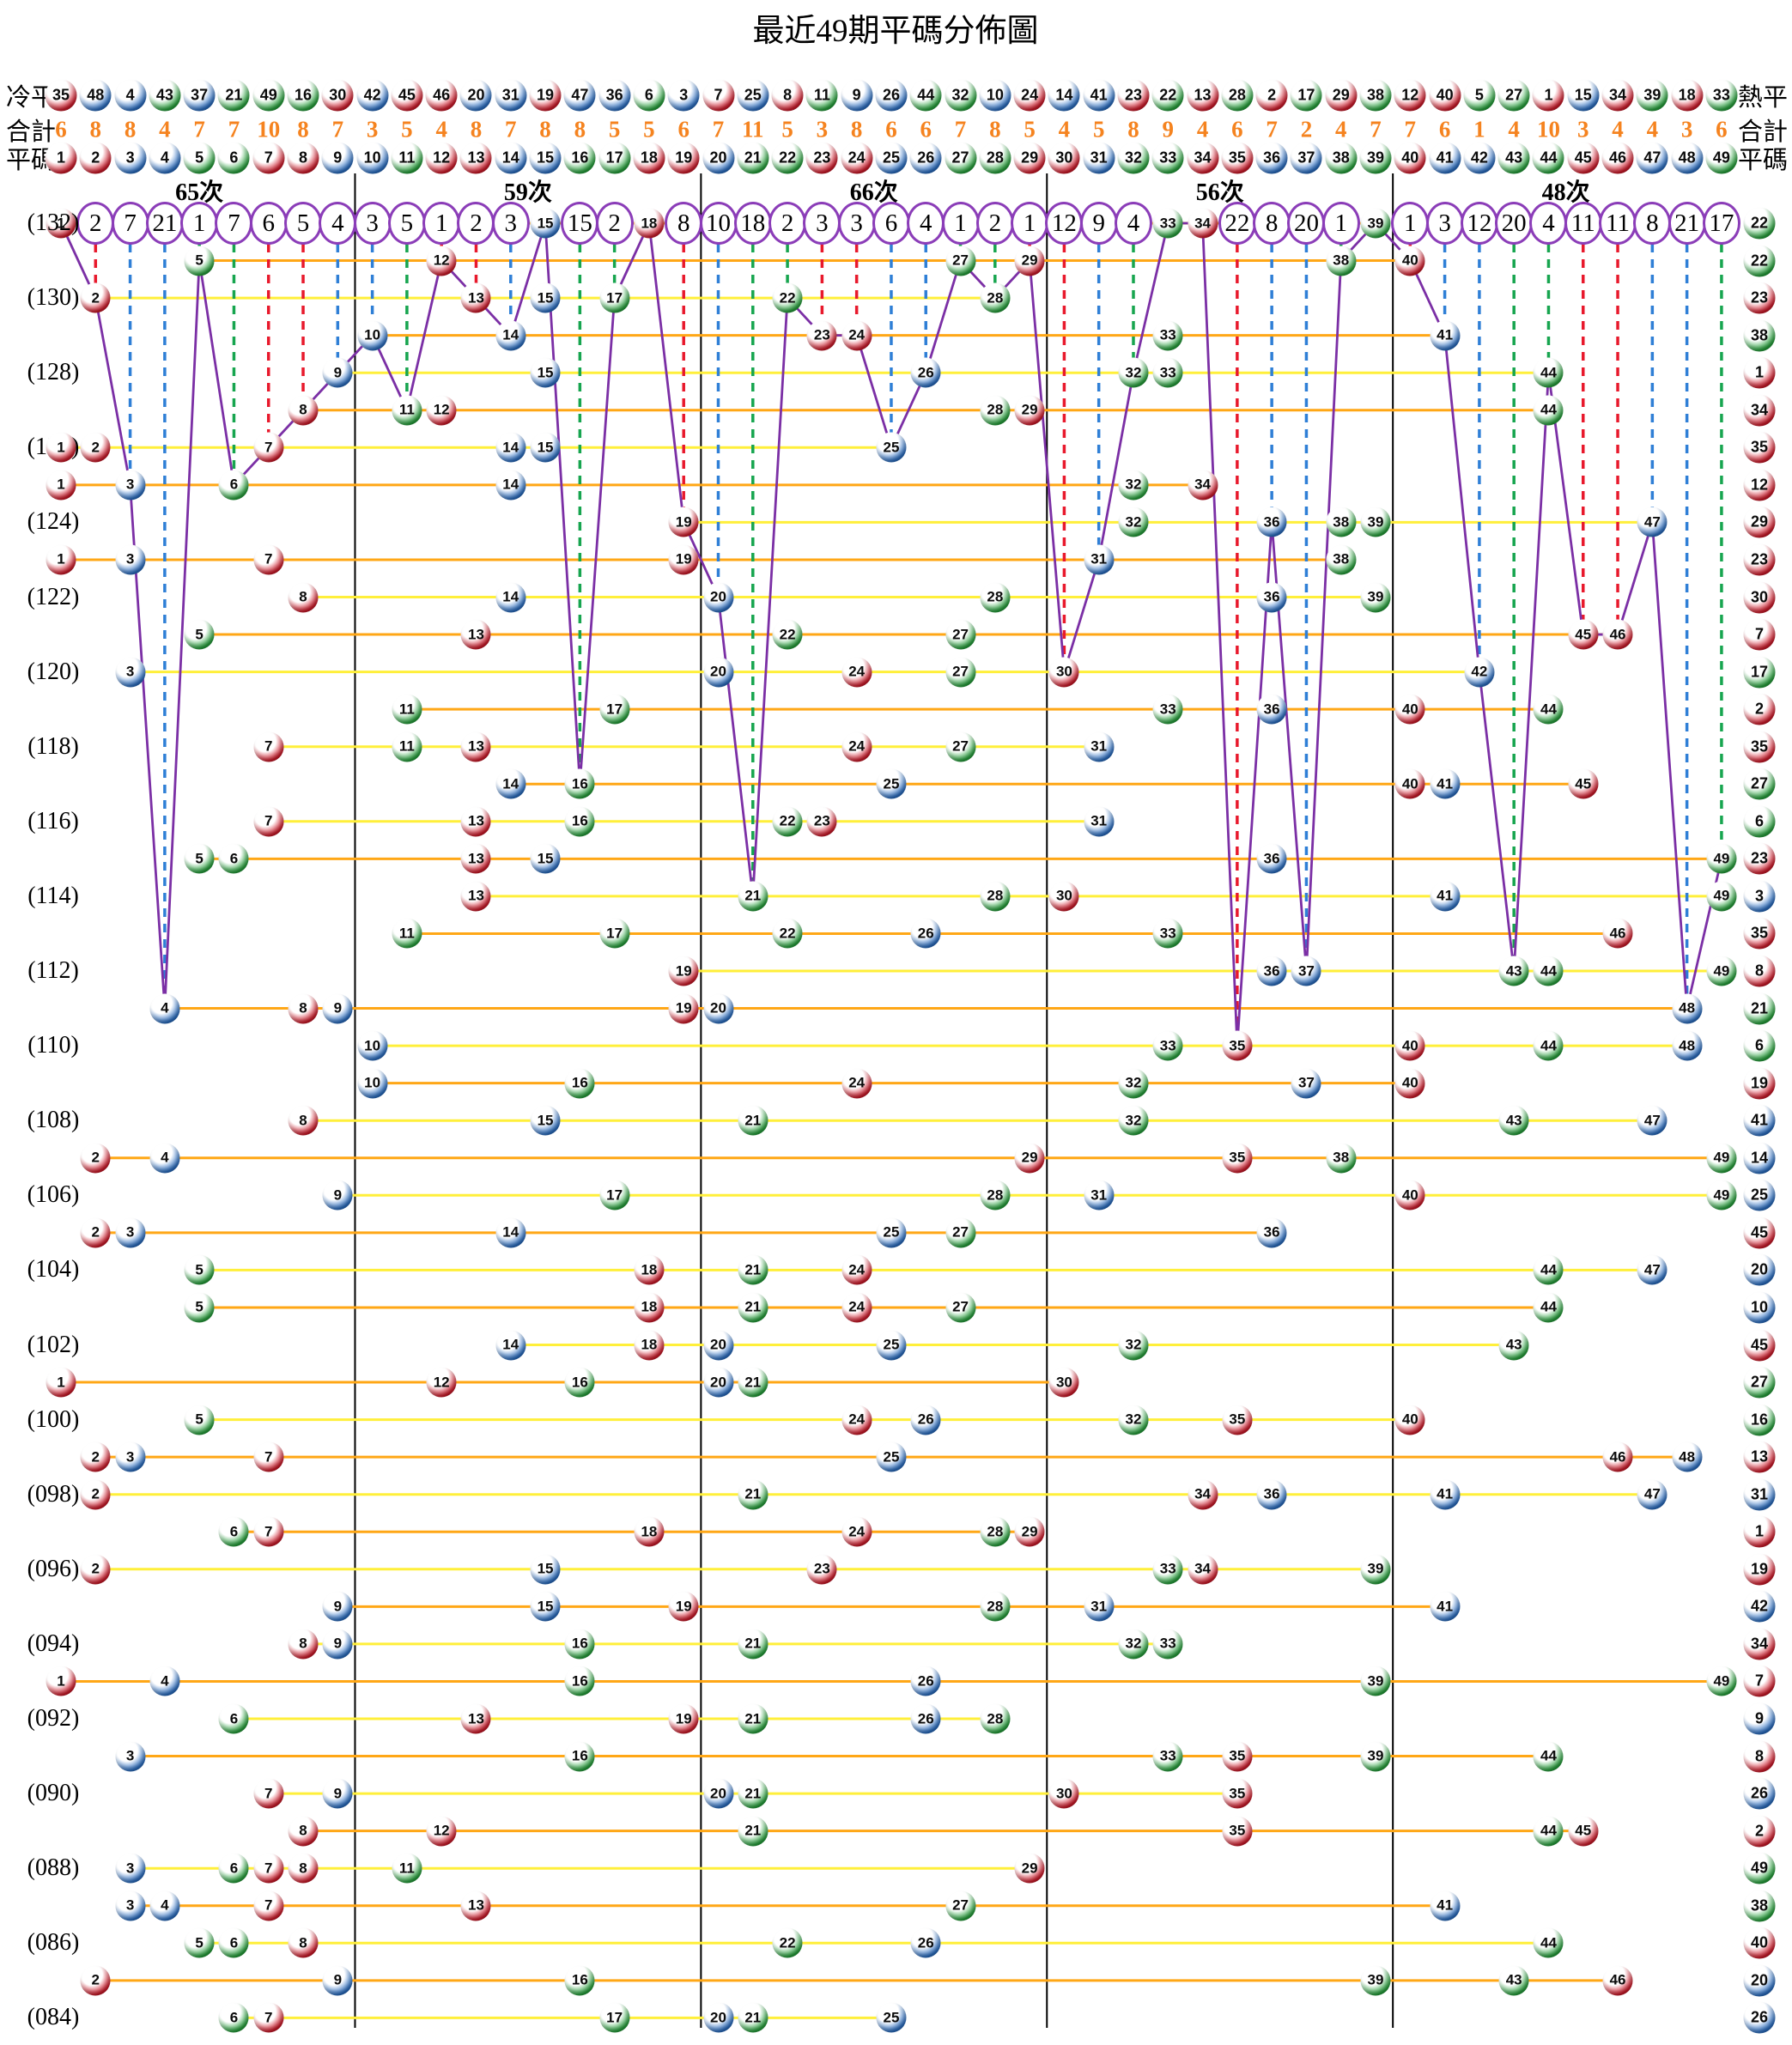  Describe the element at coordinates (1759, 784) in the screenshot. I see `special-ball-p117: 27` at that location.